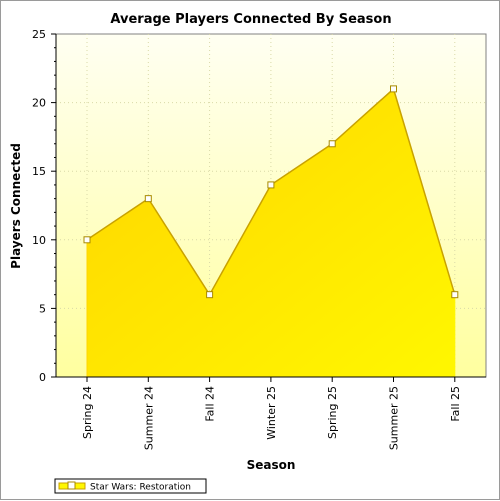 This screenshot has width=500, height=501. Describe the element at coordinates (332, 412) in the screenshot. I see `x-tick-label: Spring 25` at that location.